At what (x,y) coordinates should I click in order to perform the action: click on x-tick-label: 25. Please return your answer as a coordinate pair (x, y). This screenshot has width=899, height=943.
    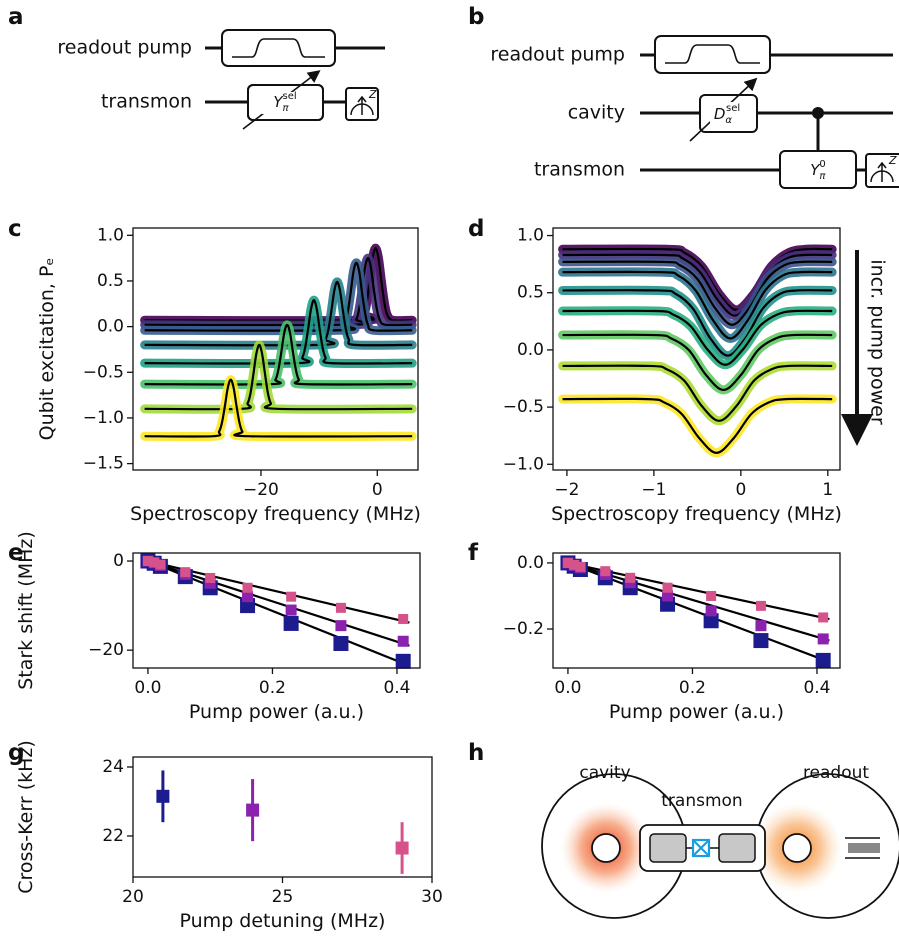
    Looking at the image, I should click on (283, 897).